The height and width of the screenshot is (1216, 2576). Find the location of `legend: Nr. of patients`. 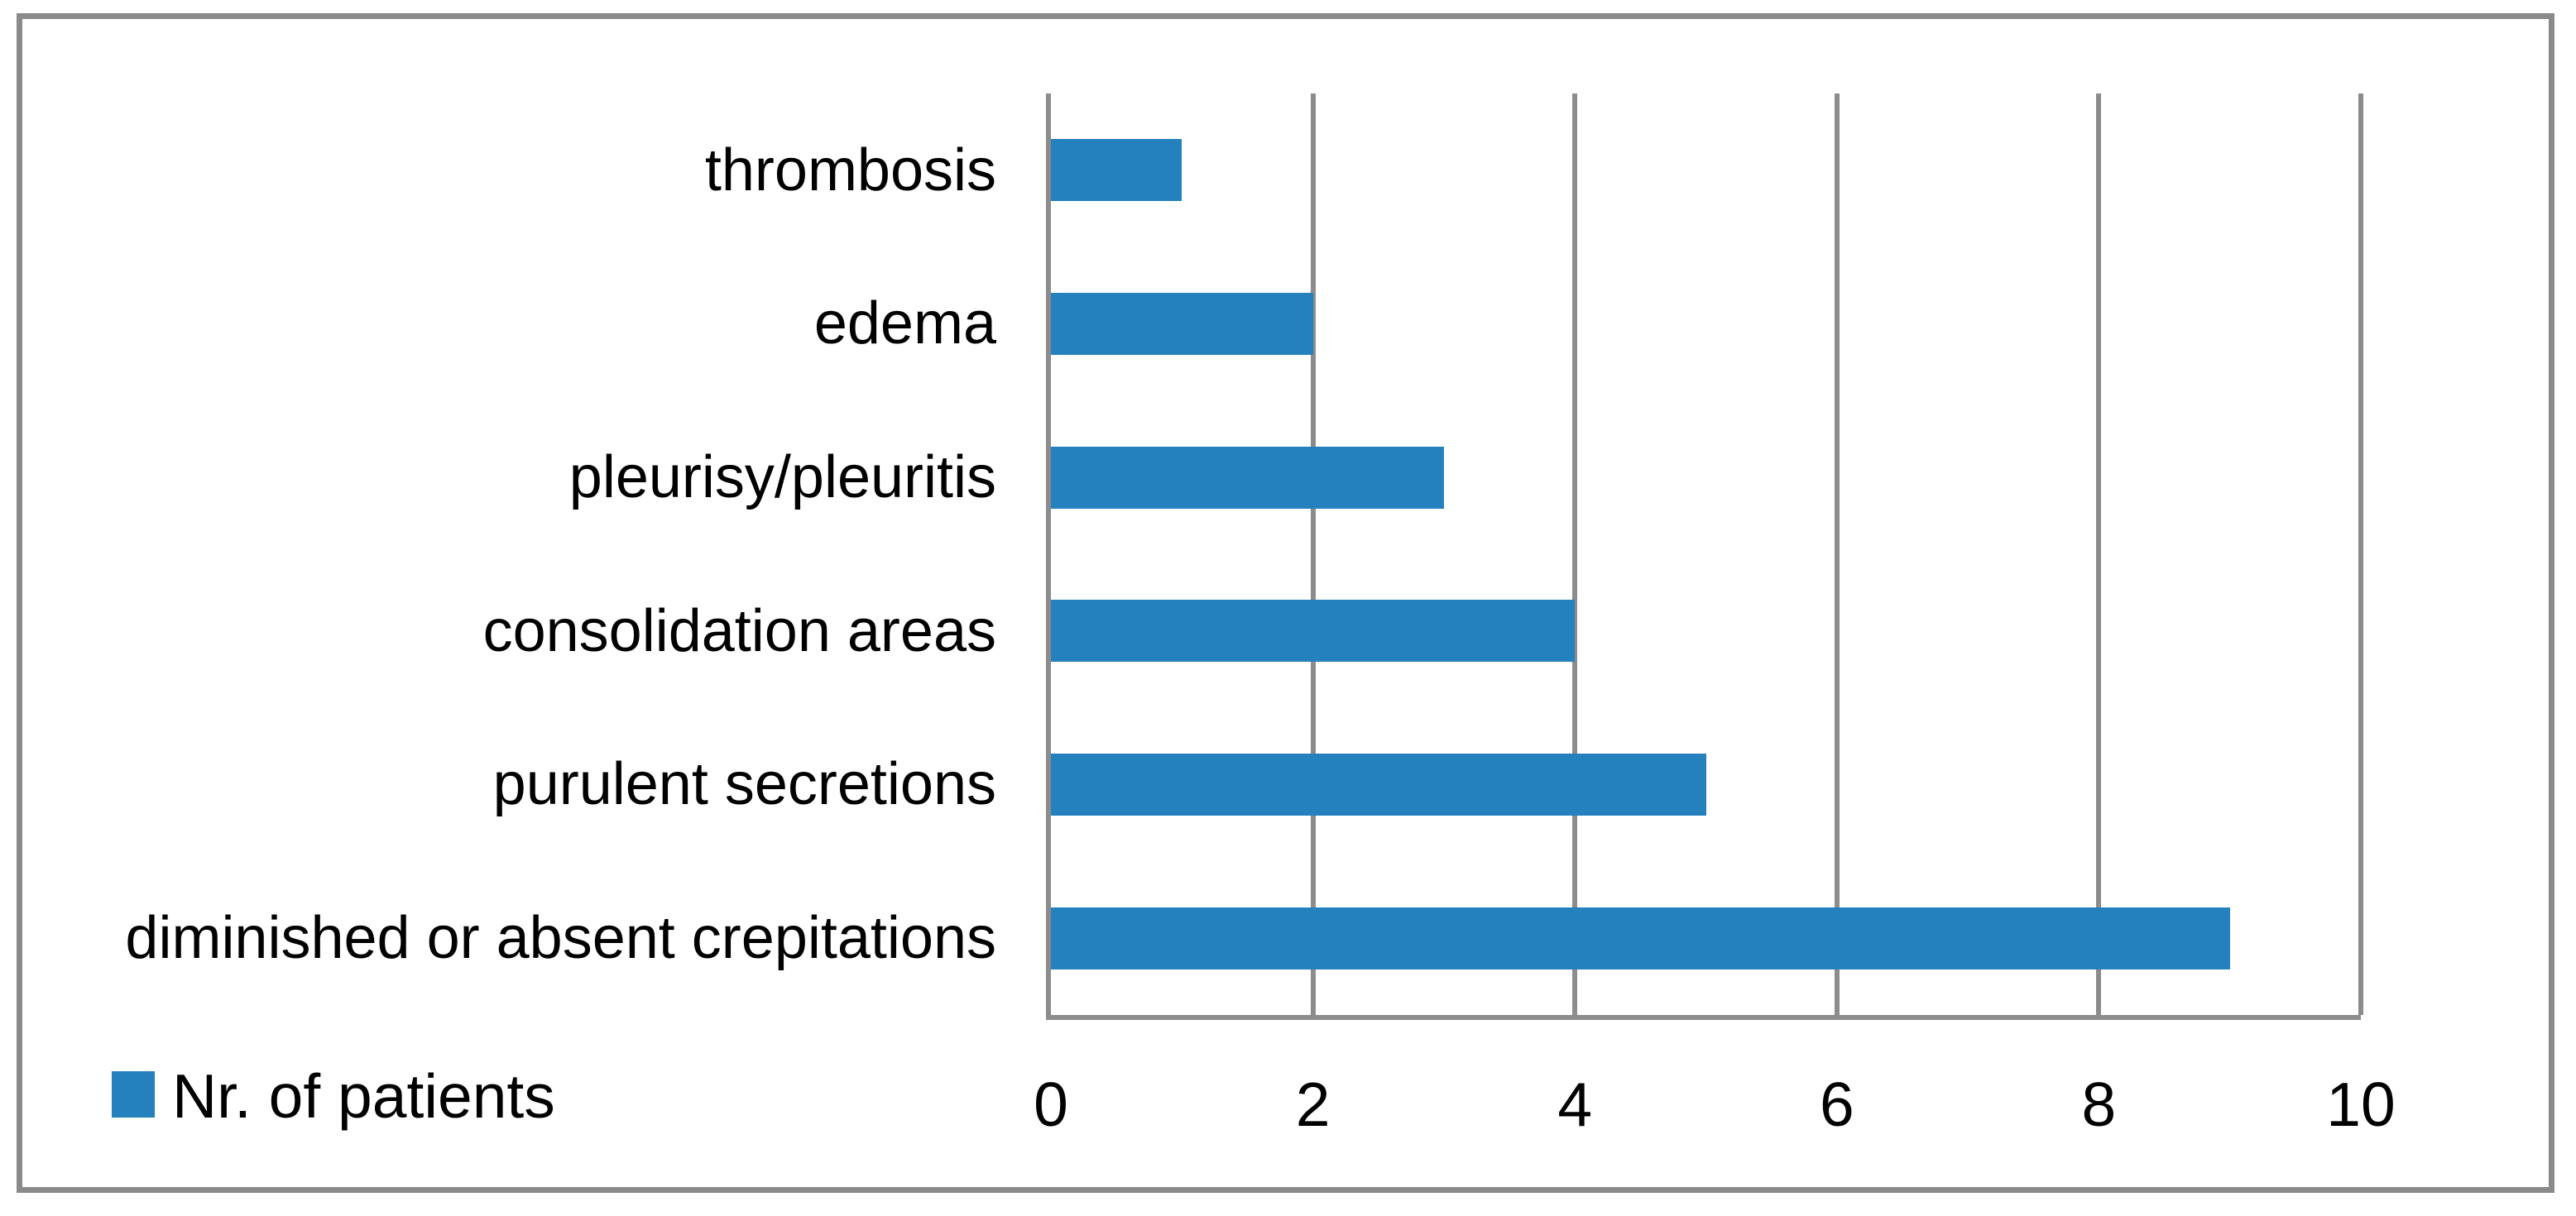

legend: Nr. of patients is located at coordinates (333, 1096).